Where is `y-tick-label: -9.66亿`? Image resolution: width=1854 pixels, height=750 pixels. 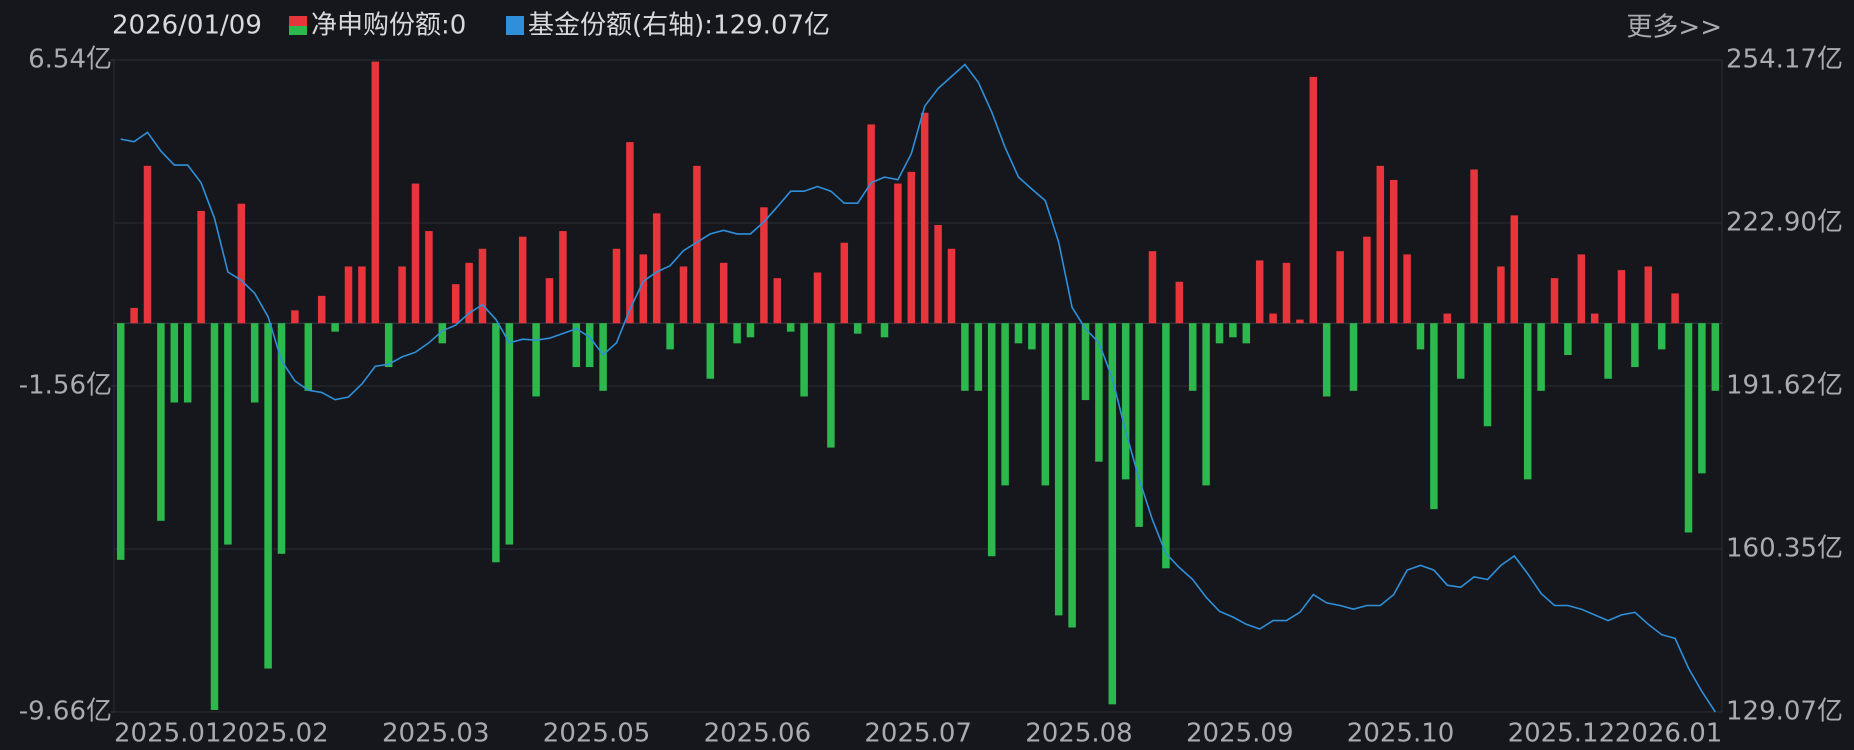
y-tick-label: -9.66亿 is located at coordinates (65, 712).